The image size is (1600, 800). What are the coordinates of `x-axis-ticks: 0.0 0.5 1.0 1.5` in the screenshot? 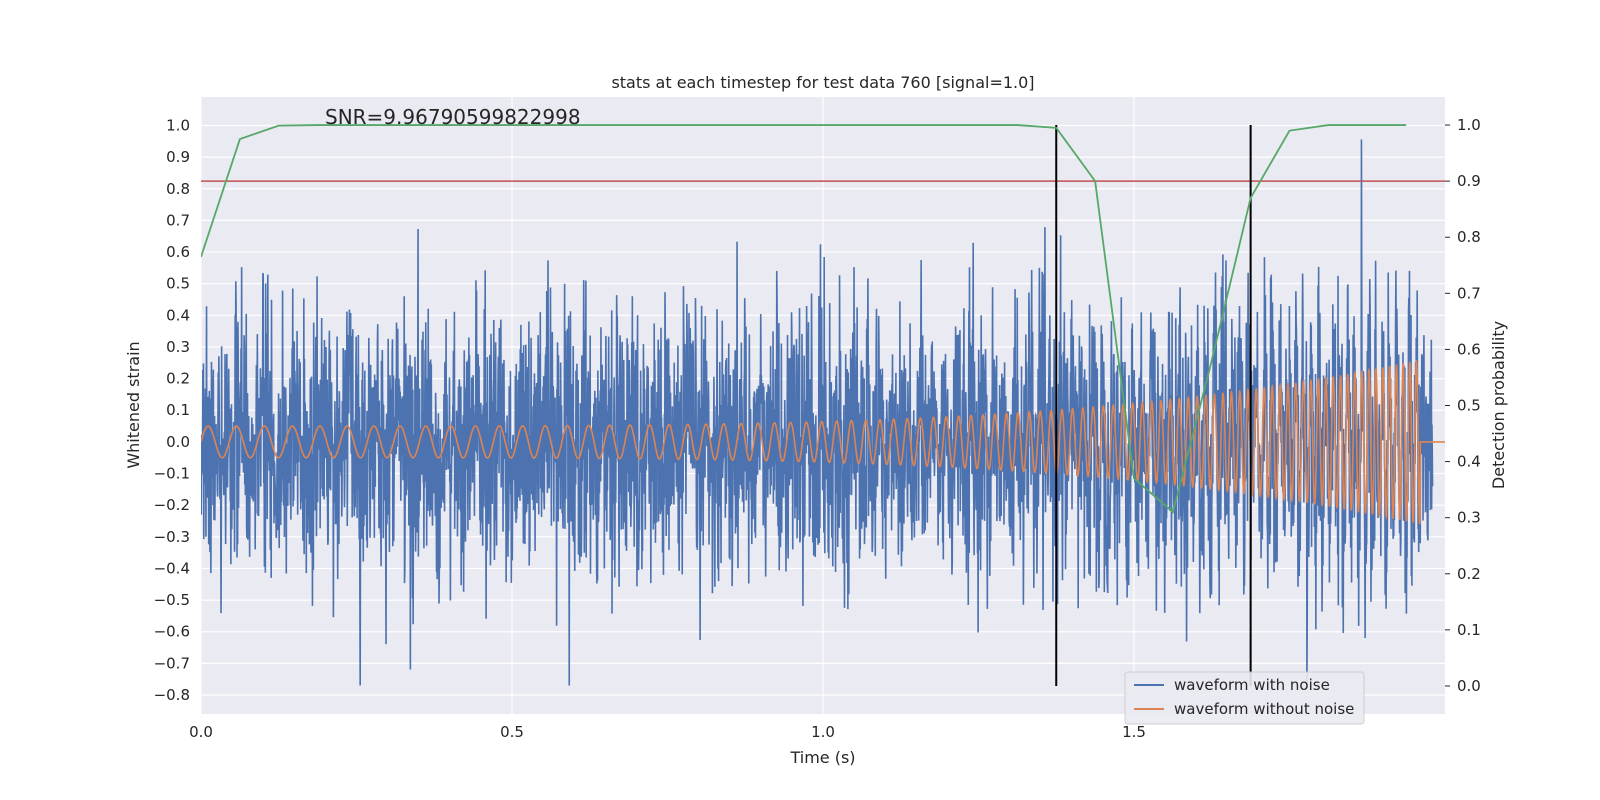 It's located at (667, 732).